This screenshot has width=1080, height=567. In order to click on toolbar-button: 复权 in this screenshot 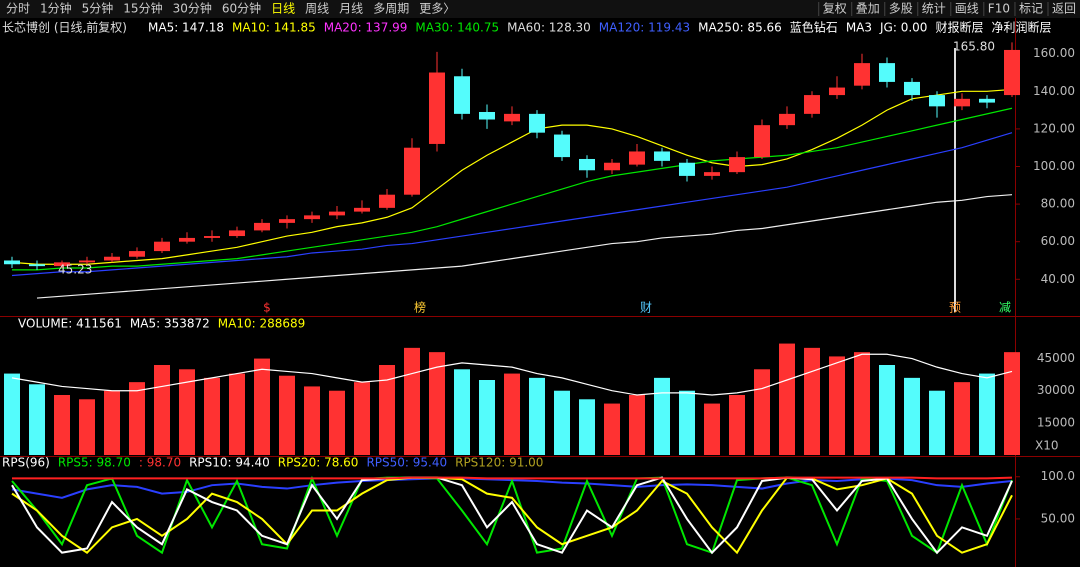, I will do `click(835, 9)`.